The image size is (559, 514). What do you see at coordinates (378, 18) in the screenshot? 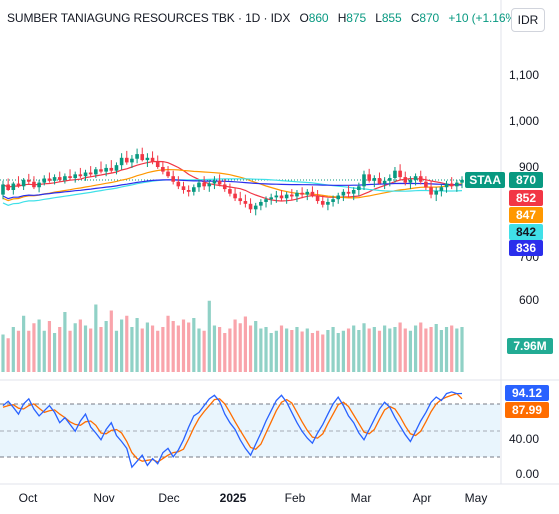
I see `low-label: L` at bounding box center [378, 18].